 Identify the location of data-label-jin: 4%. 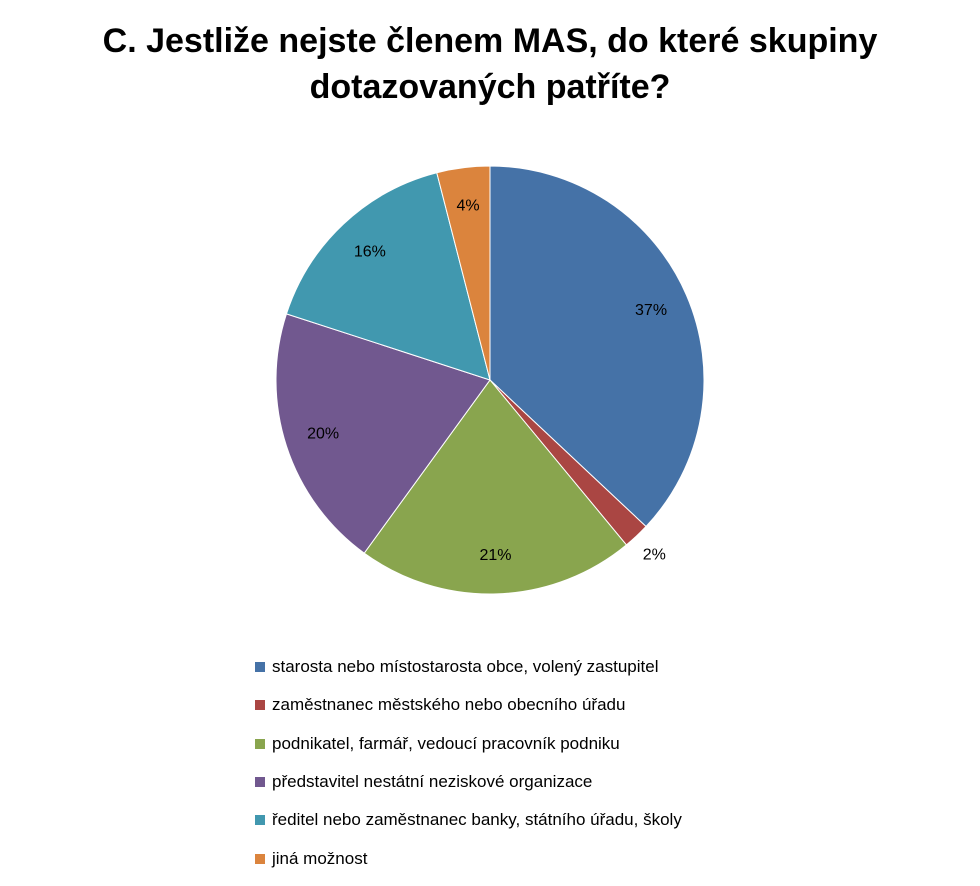
(467, 205).